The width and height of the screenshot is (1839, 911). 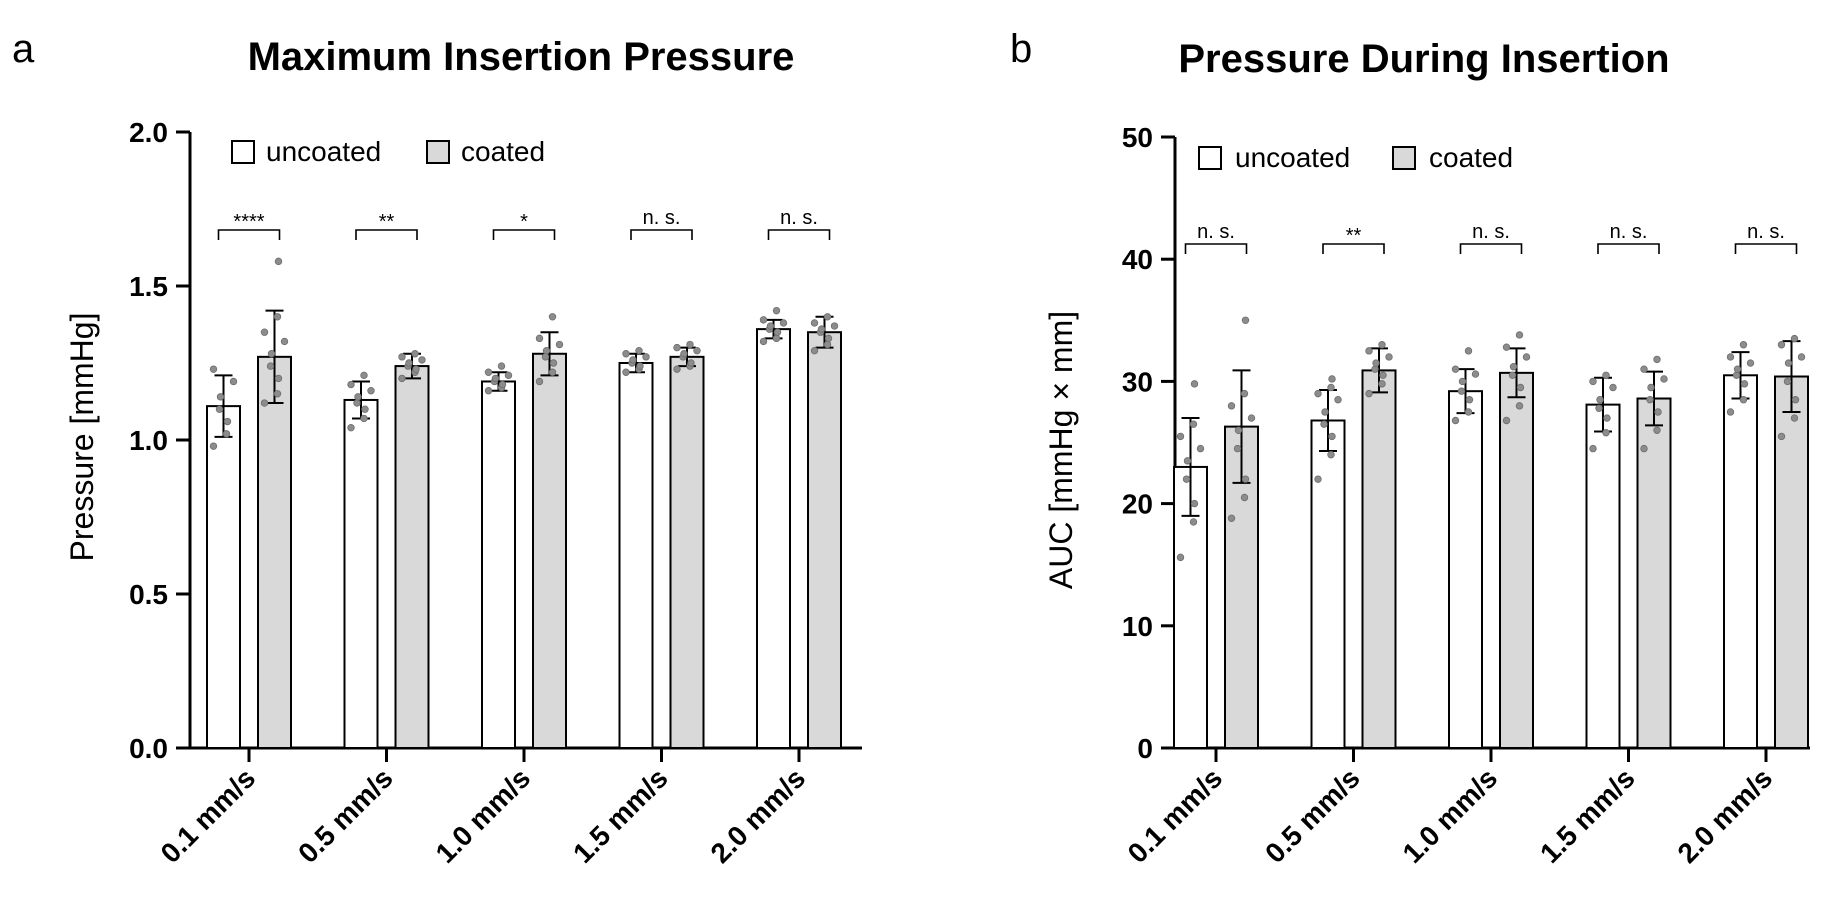 I want to click on panel-b-y-tick-label: 50, so click(x=1137, y=137).